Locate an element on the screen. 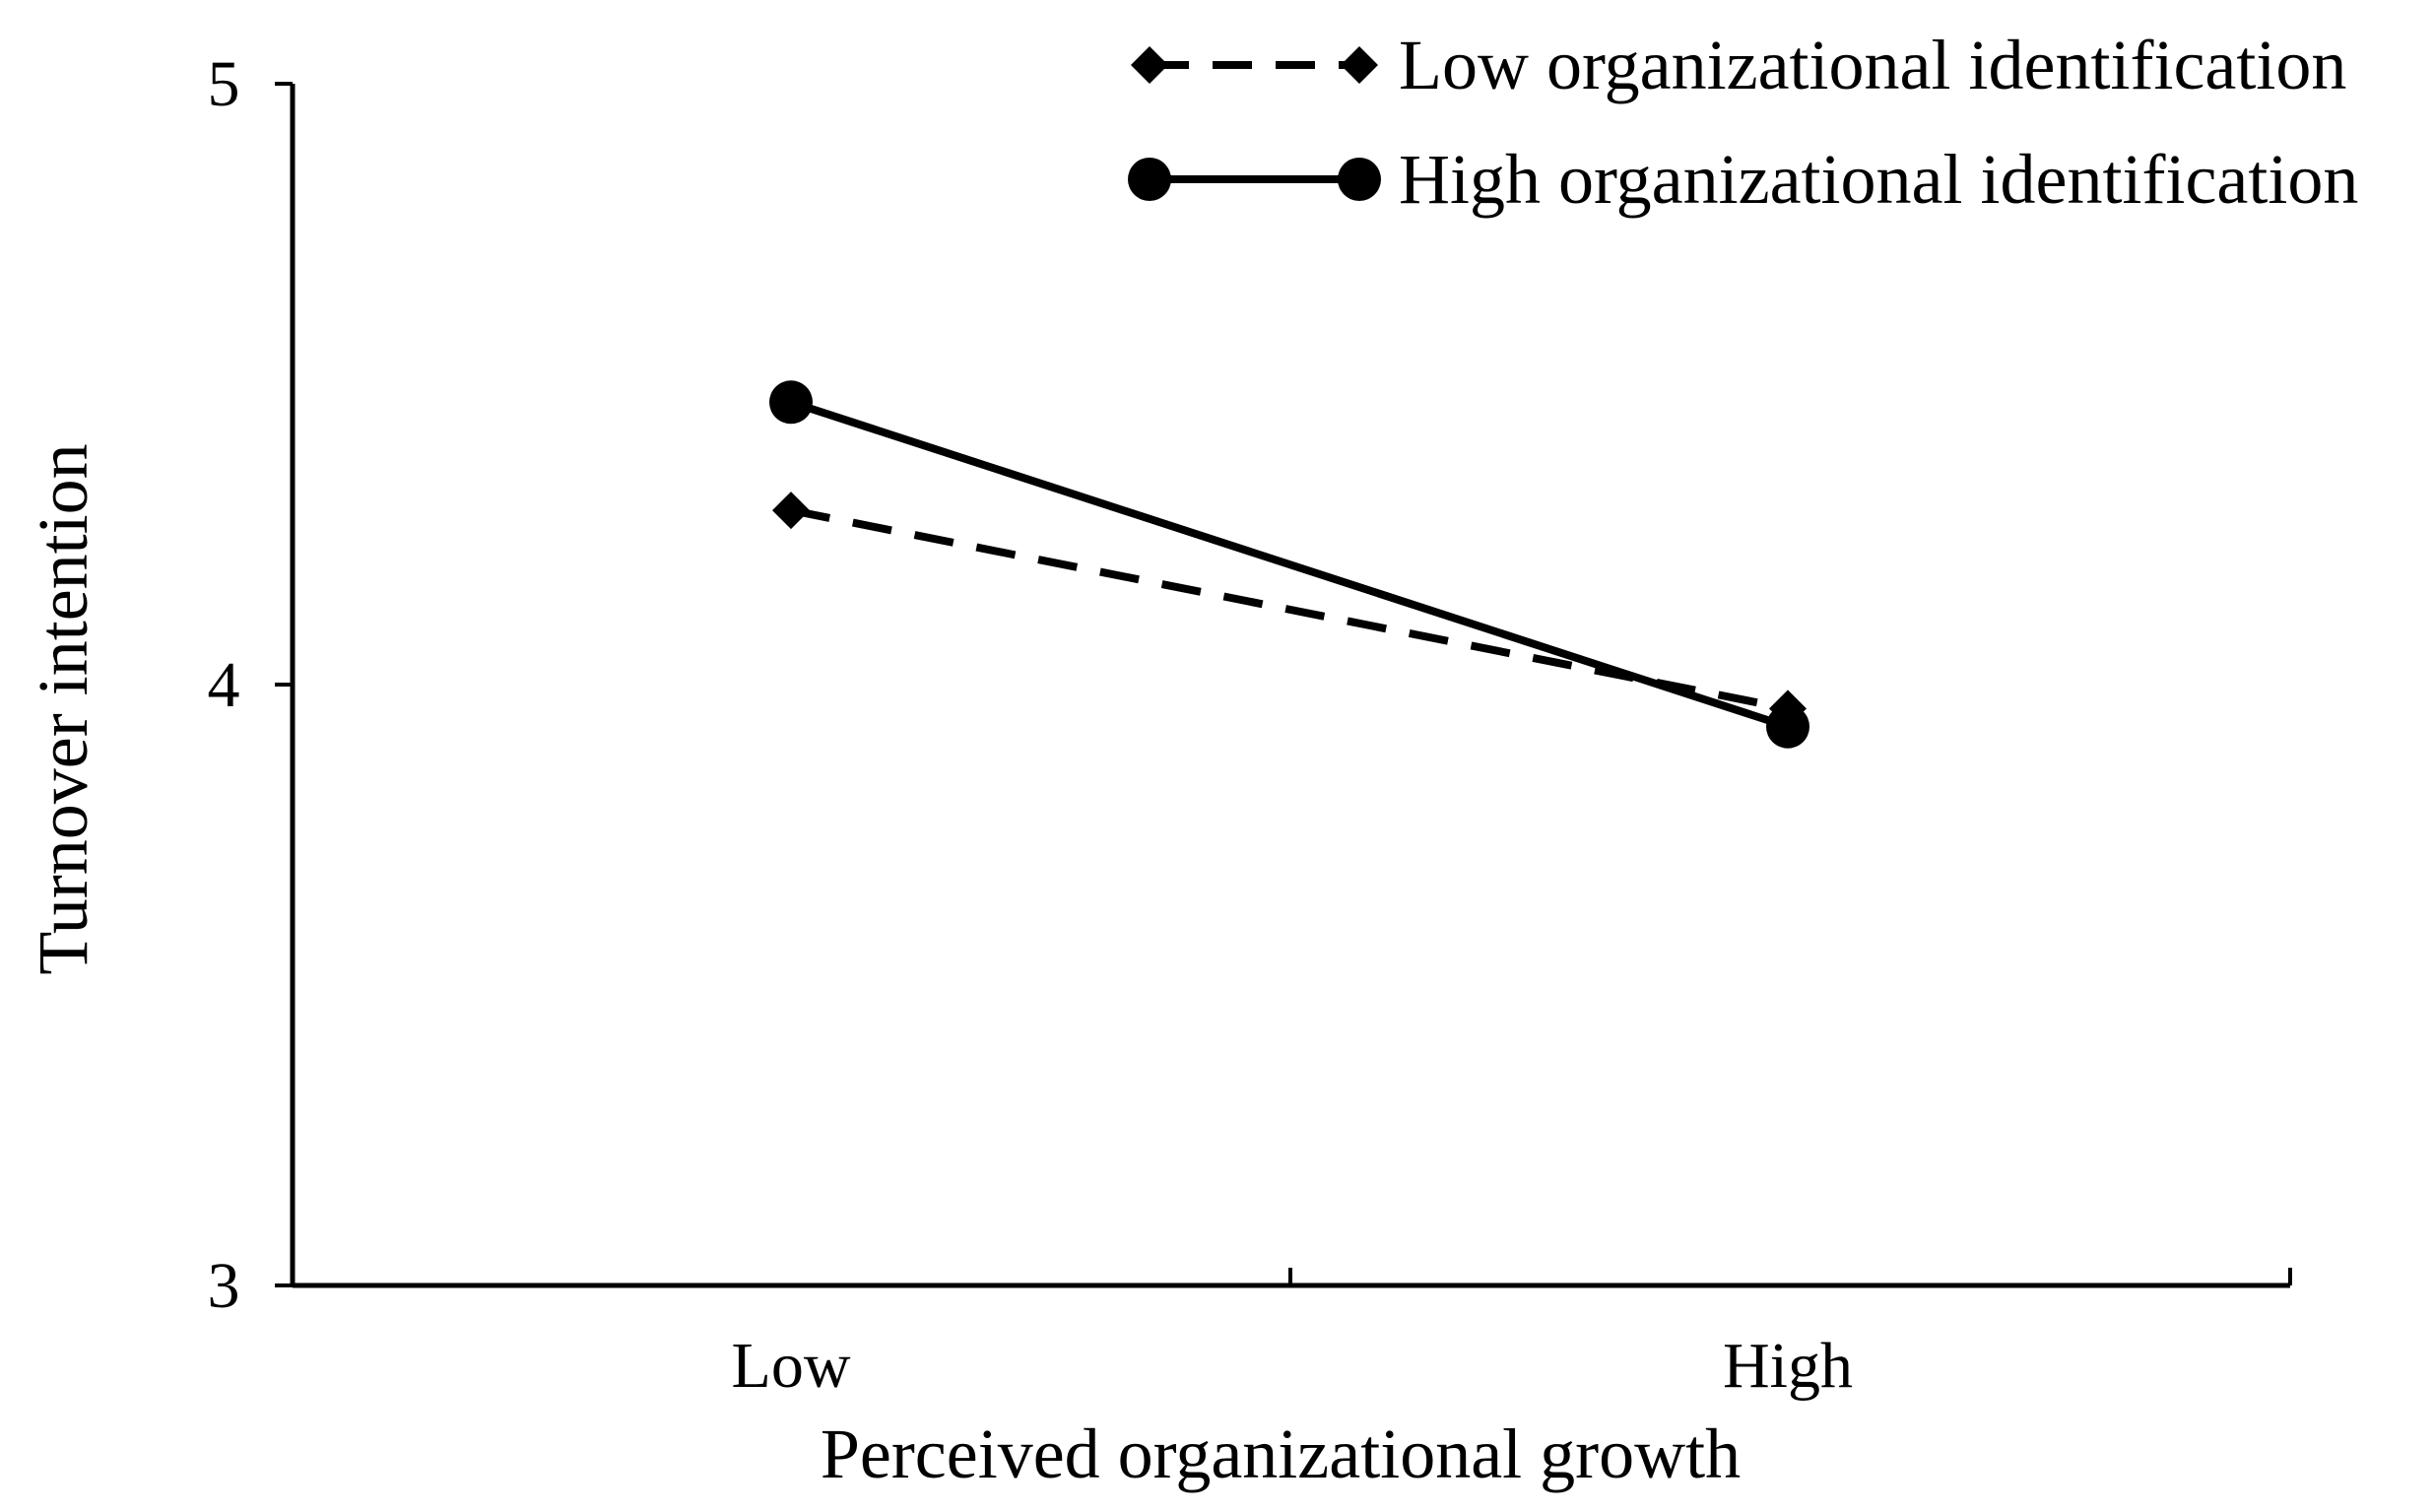 The height and width of the screenshot is (1512, 2433). legend-marker-start-low-identification is located at coordinates (1149, 65).